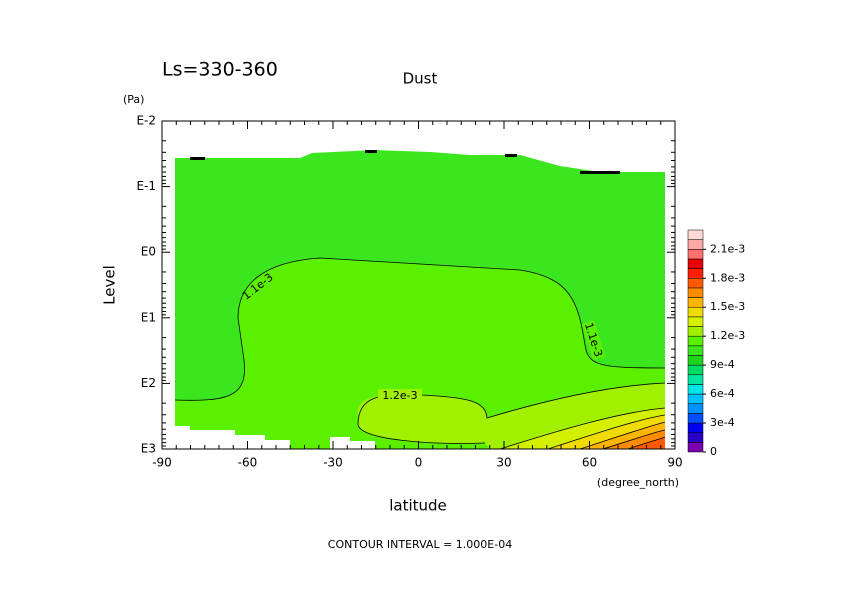 The width and height of the screenshot is (842, 595). Describe the element at coordinates (674, 463) in the screenshot. I see `x-tick-label: 90` at that location.